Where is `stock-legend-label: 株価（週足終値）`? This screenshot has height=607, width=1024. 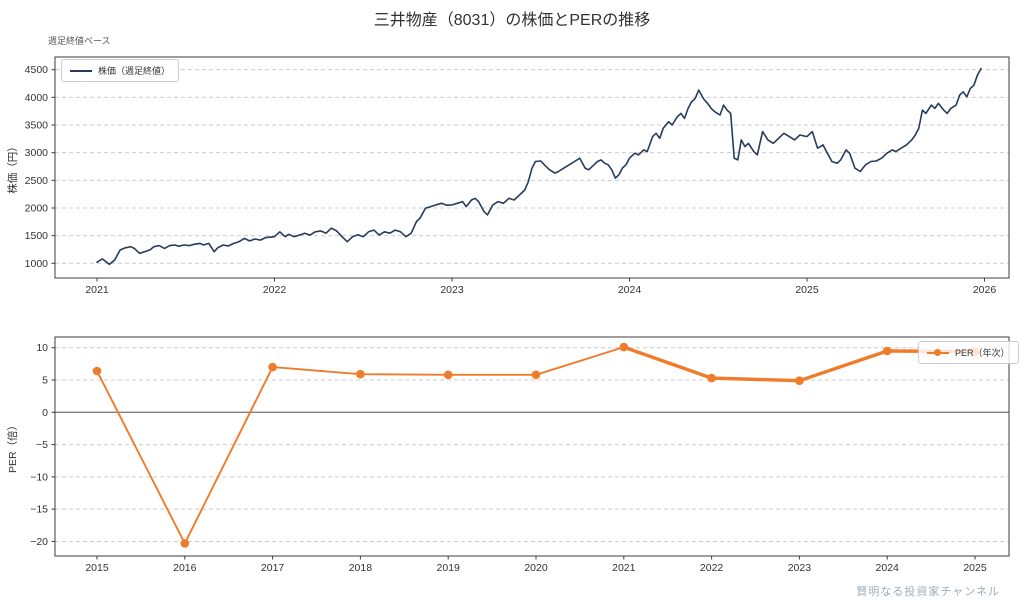
stock-legend-label: 株価（週足終値） is located at coordinates (134, 71).